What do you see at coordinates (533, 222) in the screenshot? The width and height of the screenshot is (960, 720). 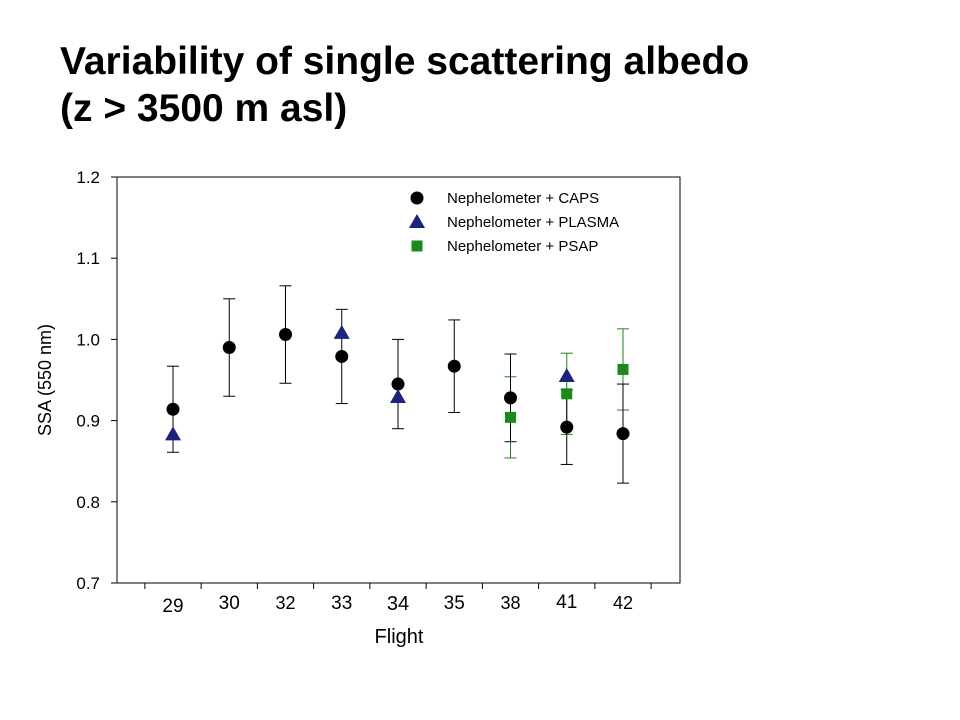 I see `legend-label-plasma: Nephelometer + PLASMA` at bounding box center [533, 222].